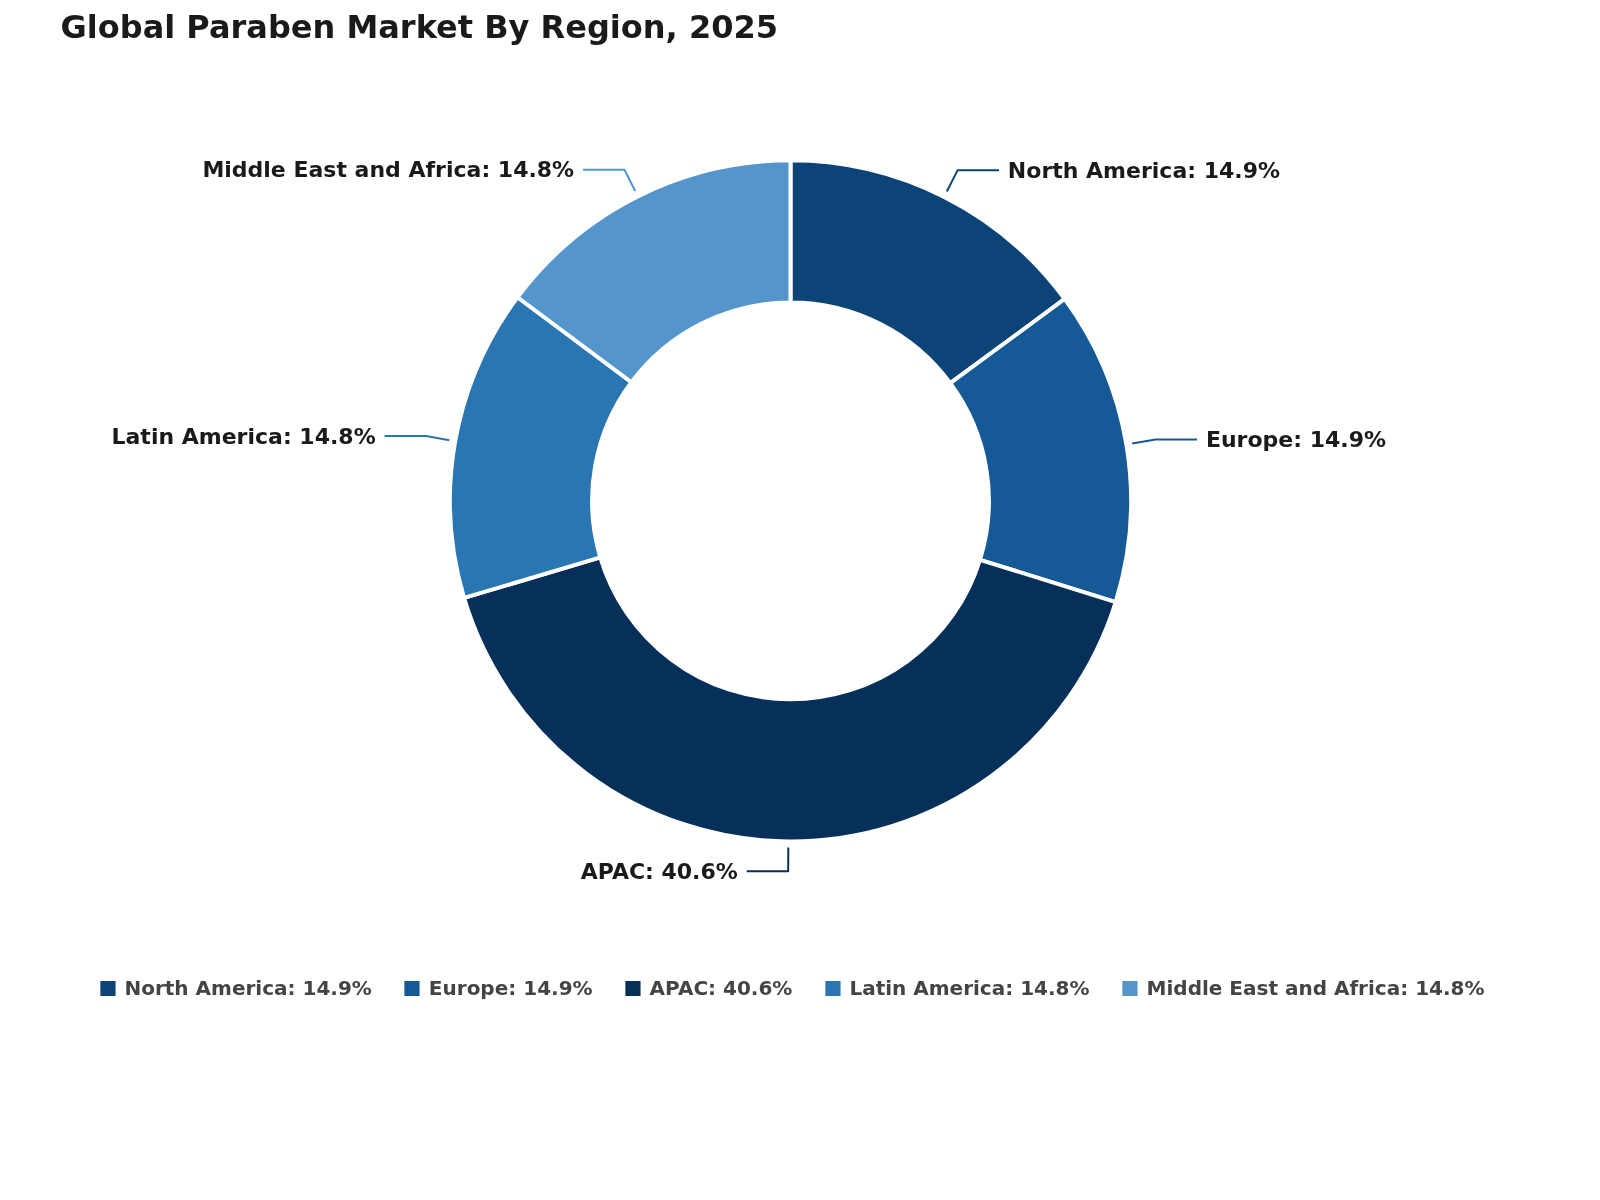 This screenshot has height=1200, width=1600. What do you see at coordinates (721, 988) in the screenshot?
I see `legend-label: APAC: 40.6%` at bounding box center [721, 988].